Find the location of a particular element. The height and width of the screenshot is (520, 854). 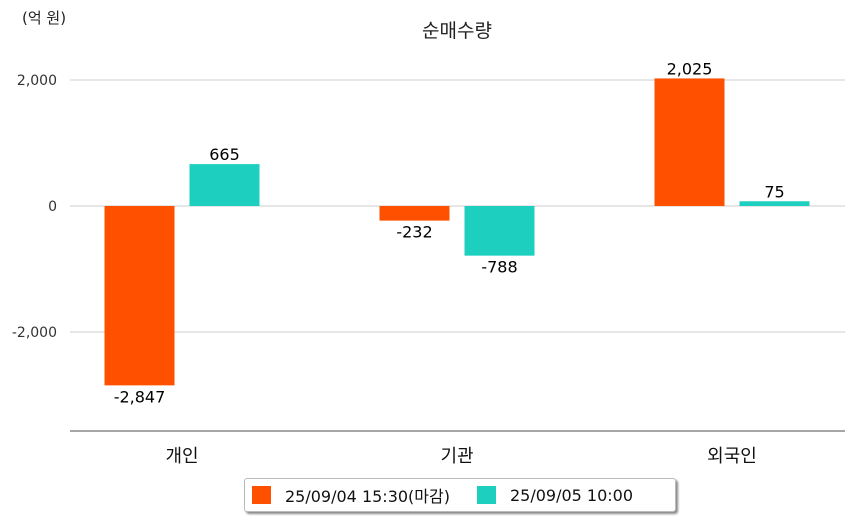

legend: 25/09/04 15:30(마감) 25/09/05 10:00 is located at coordinates (460, 495).